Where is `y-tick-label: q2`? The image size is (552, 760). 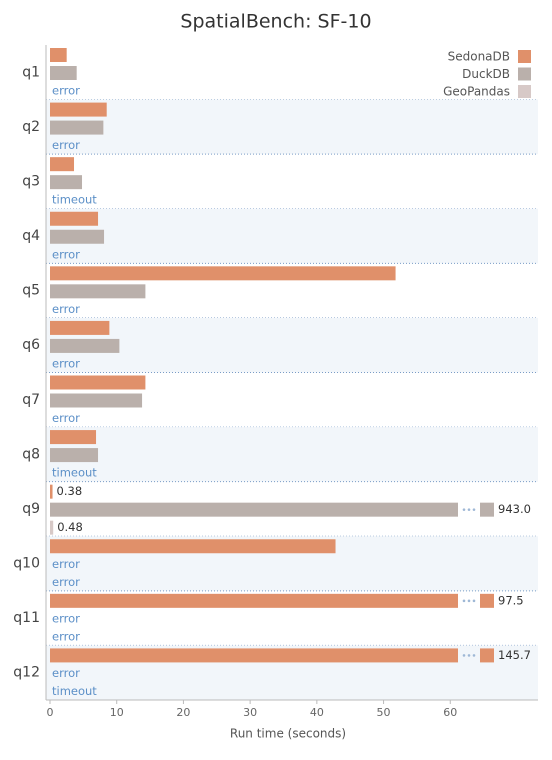
y-tick-label: q2 is located at coordinates (31, 127).